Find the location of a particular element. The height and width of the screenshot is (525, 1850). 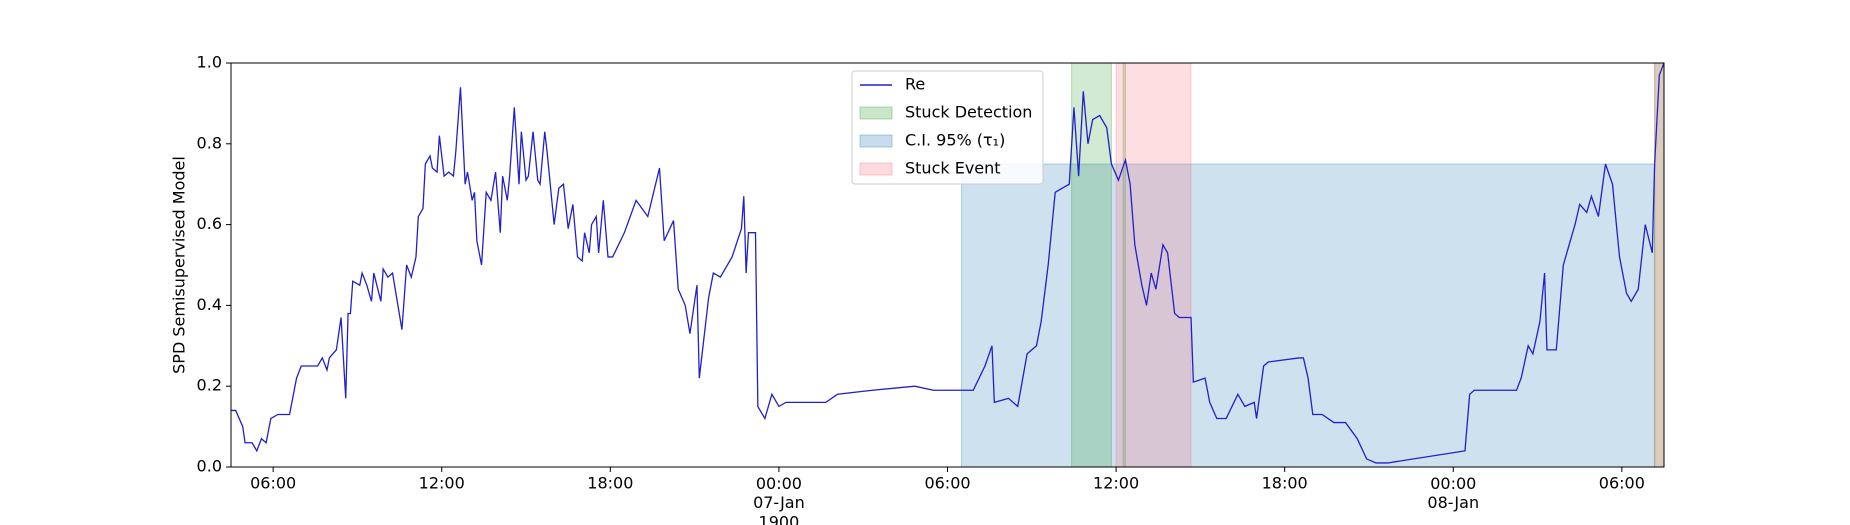

legend-box is located at coordinates (947, 127).